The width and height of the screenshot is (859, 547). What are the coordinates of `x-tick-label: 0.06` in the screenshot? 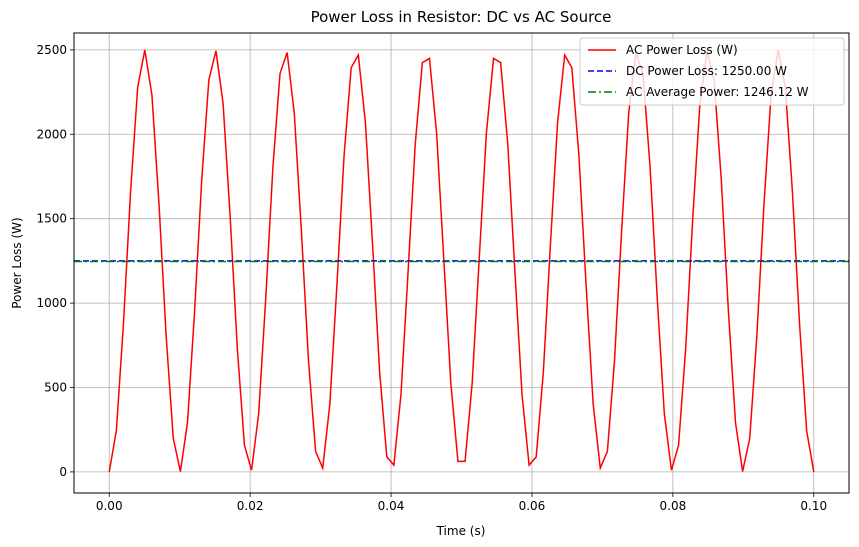 It's located at (532, 506).